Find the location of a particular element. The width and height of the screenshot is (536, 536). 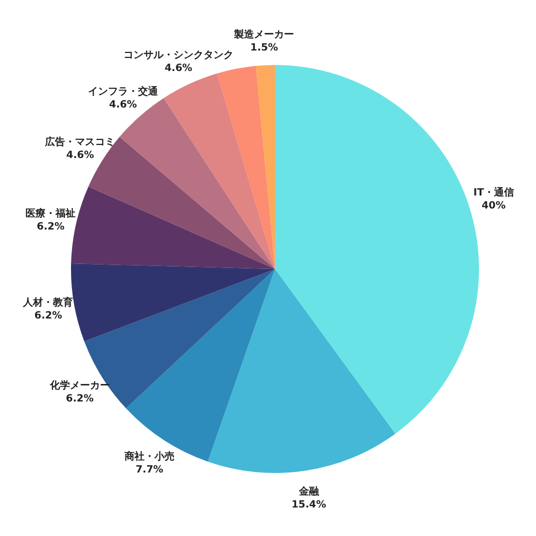

slice-label: インフラ・交通 is located at coordinates (124, 91).